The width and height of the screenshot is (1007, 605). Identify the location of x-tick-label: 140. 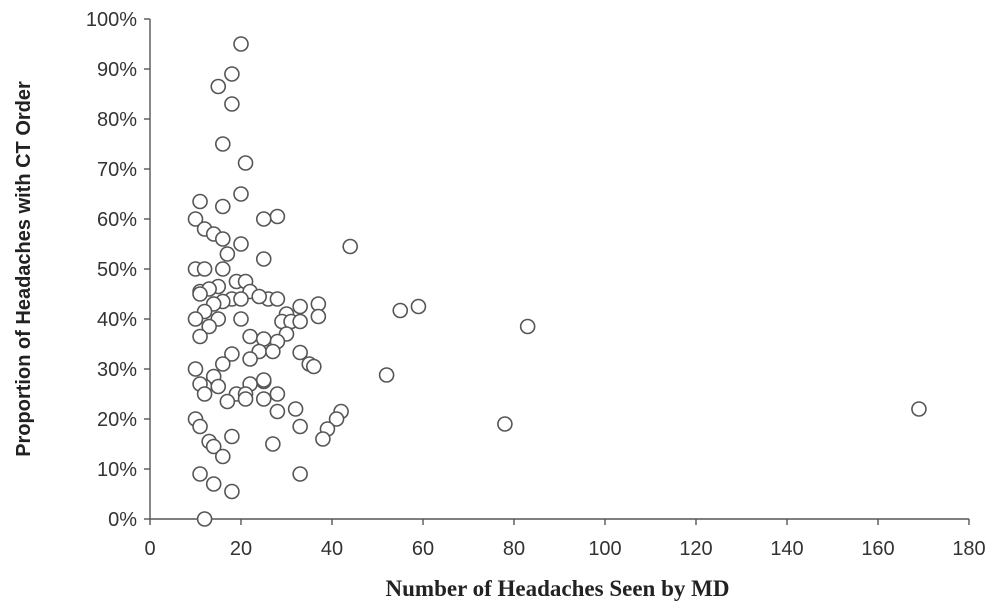
(786, 549).